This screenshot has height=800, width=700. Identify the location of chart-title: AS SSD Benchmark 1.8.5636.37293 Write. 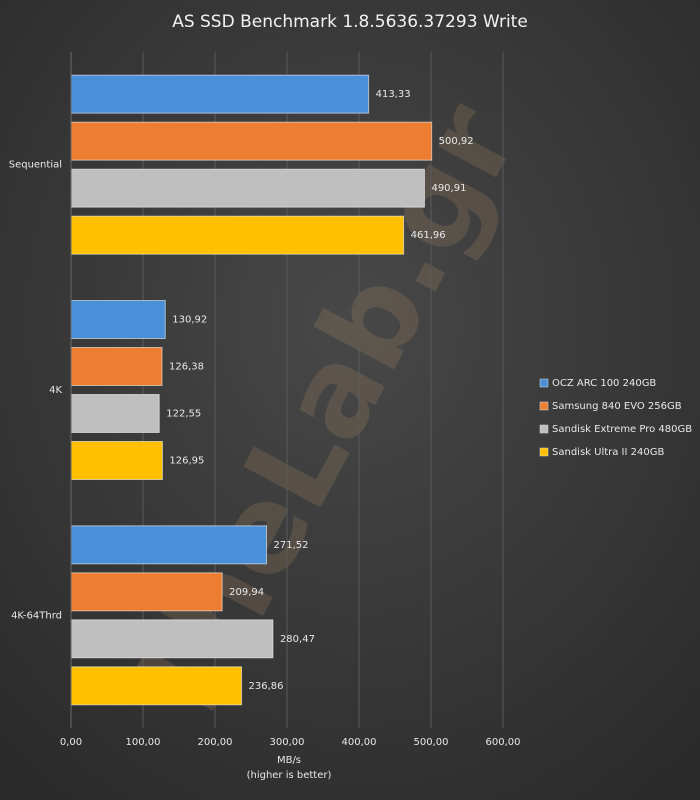
(350, 22).